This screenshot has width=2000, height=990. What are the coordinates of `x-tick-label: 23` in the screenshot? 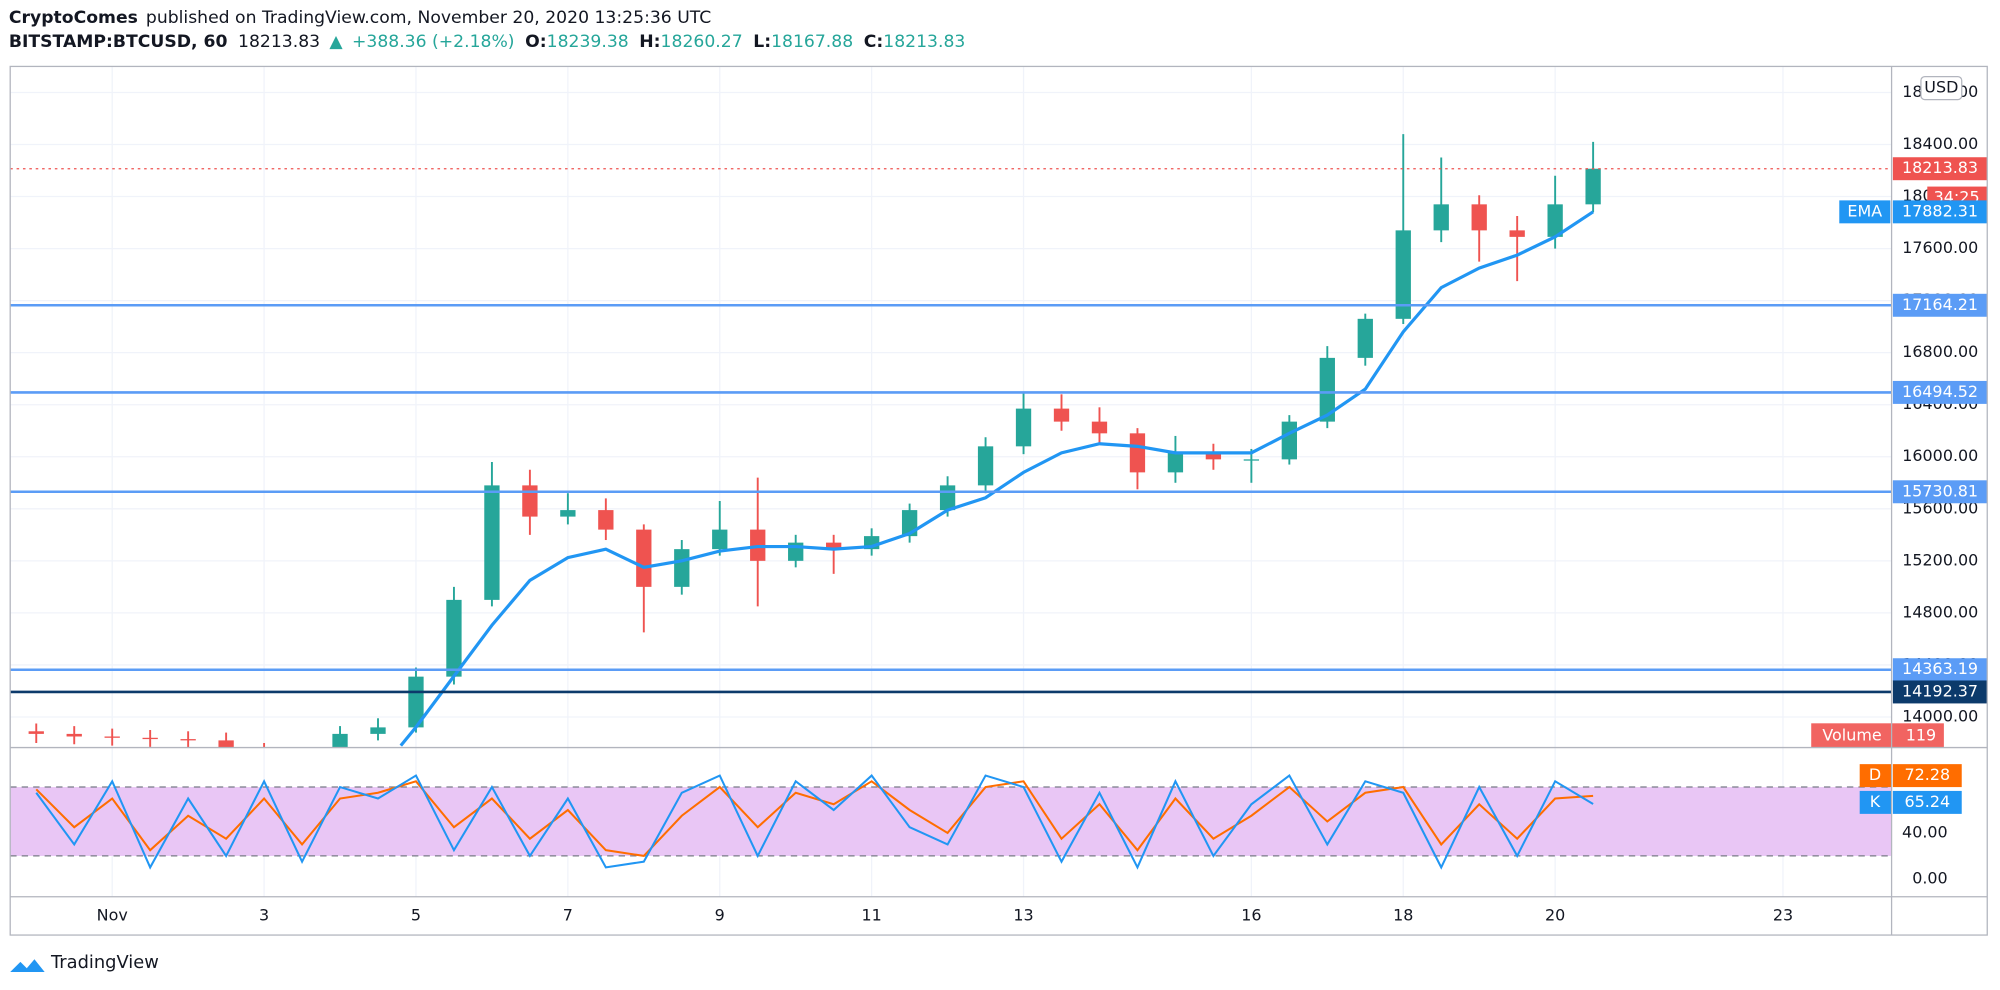 It's located at (1783, 914).